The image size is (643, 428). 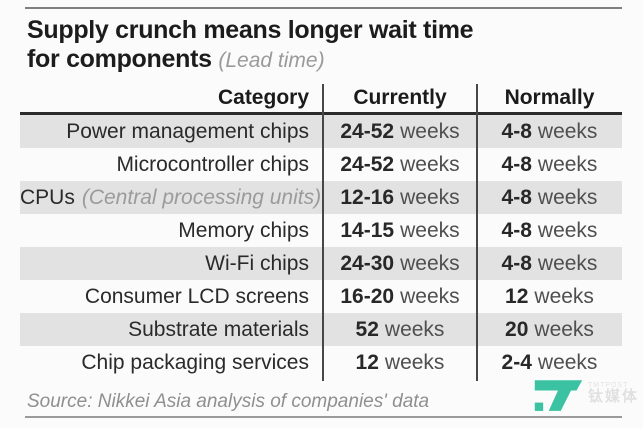 What do you see at coordinates (196, 296) in the screenshot?
I see `category-label: Consumer LCD screens` at bounding box center [196, 296].